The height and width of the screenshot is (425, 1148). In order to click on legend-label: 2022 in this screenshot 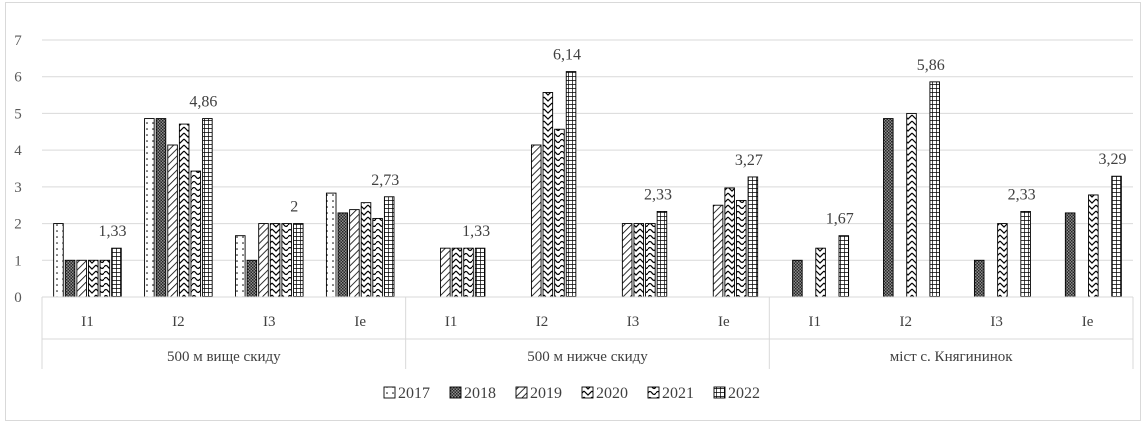, I will do `click(744, 393)`.